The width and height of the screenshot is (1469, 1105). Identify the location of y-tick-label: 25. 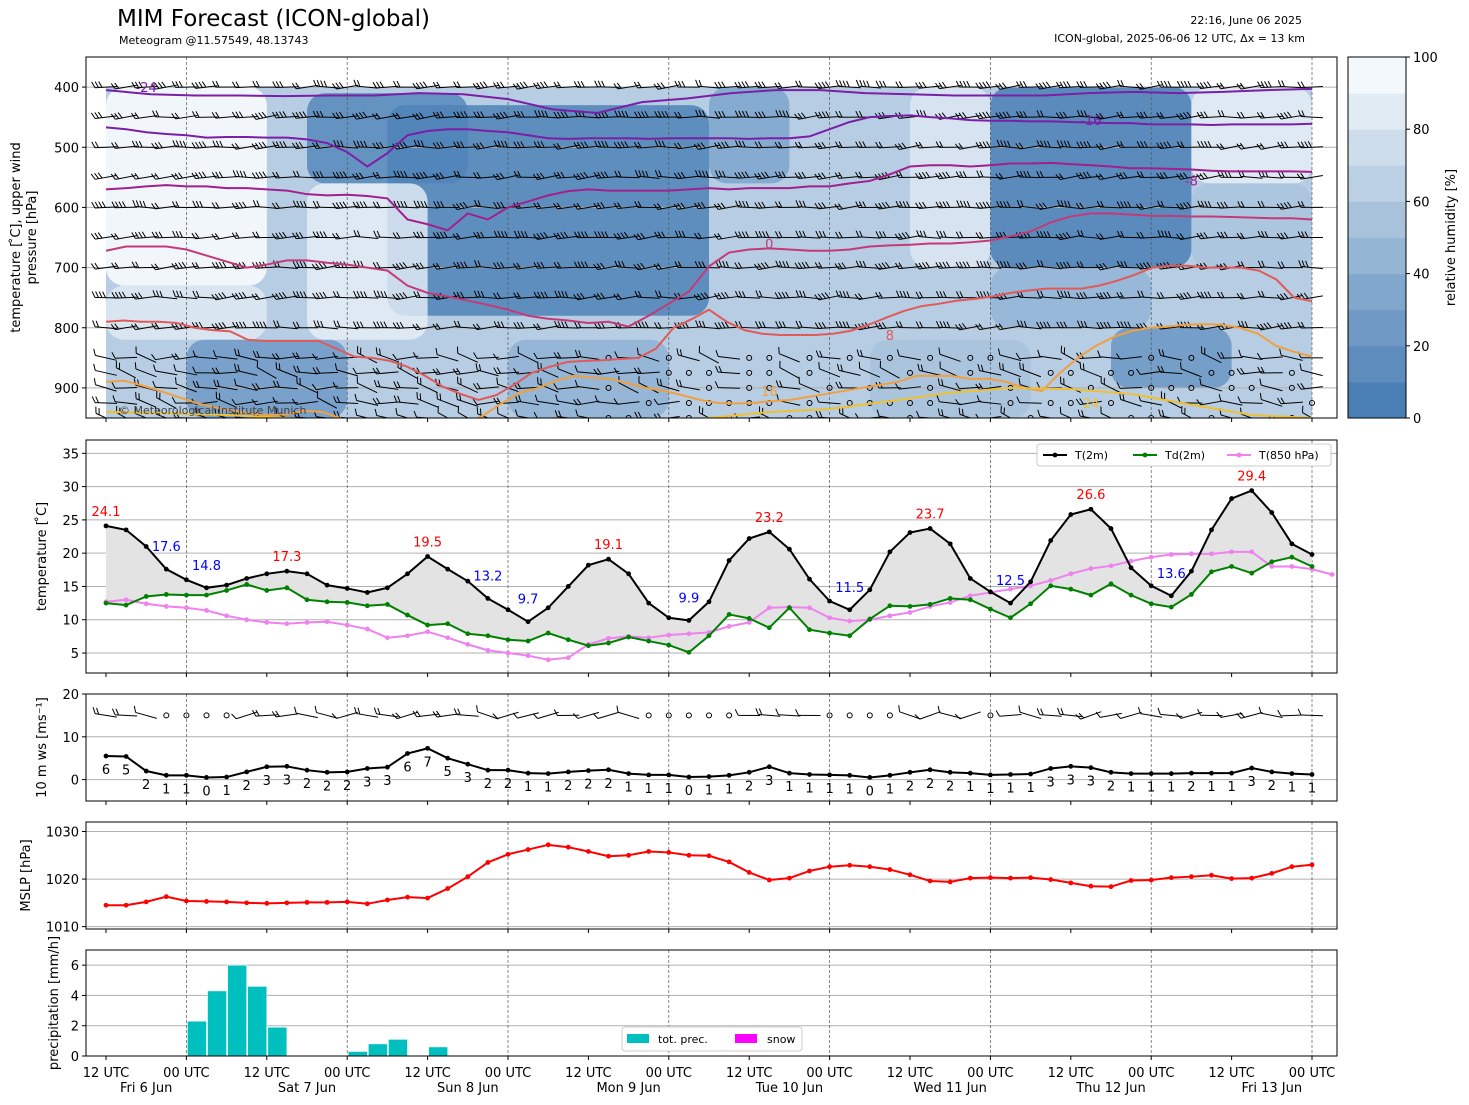
(70, 521).